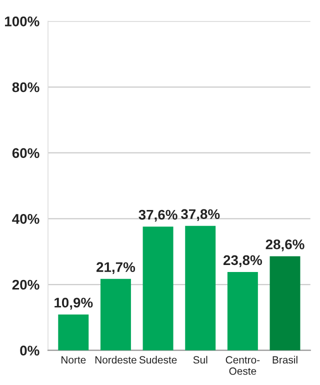 The width and height of the screenshot is (320, 385). I want to click on y-tick-label: 60%, so click(26, 153).